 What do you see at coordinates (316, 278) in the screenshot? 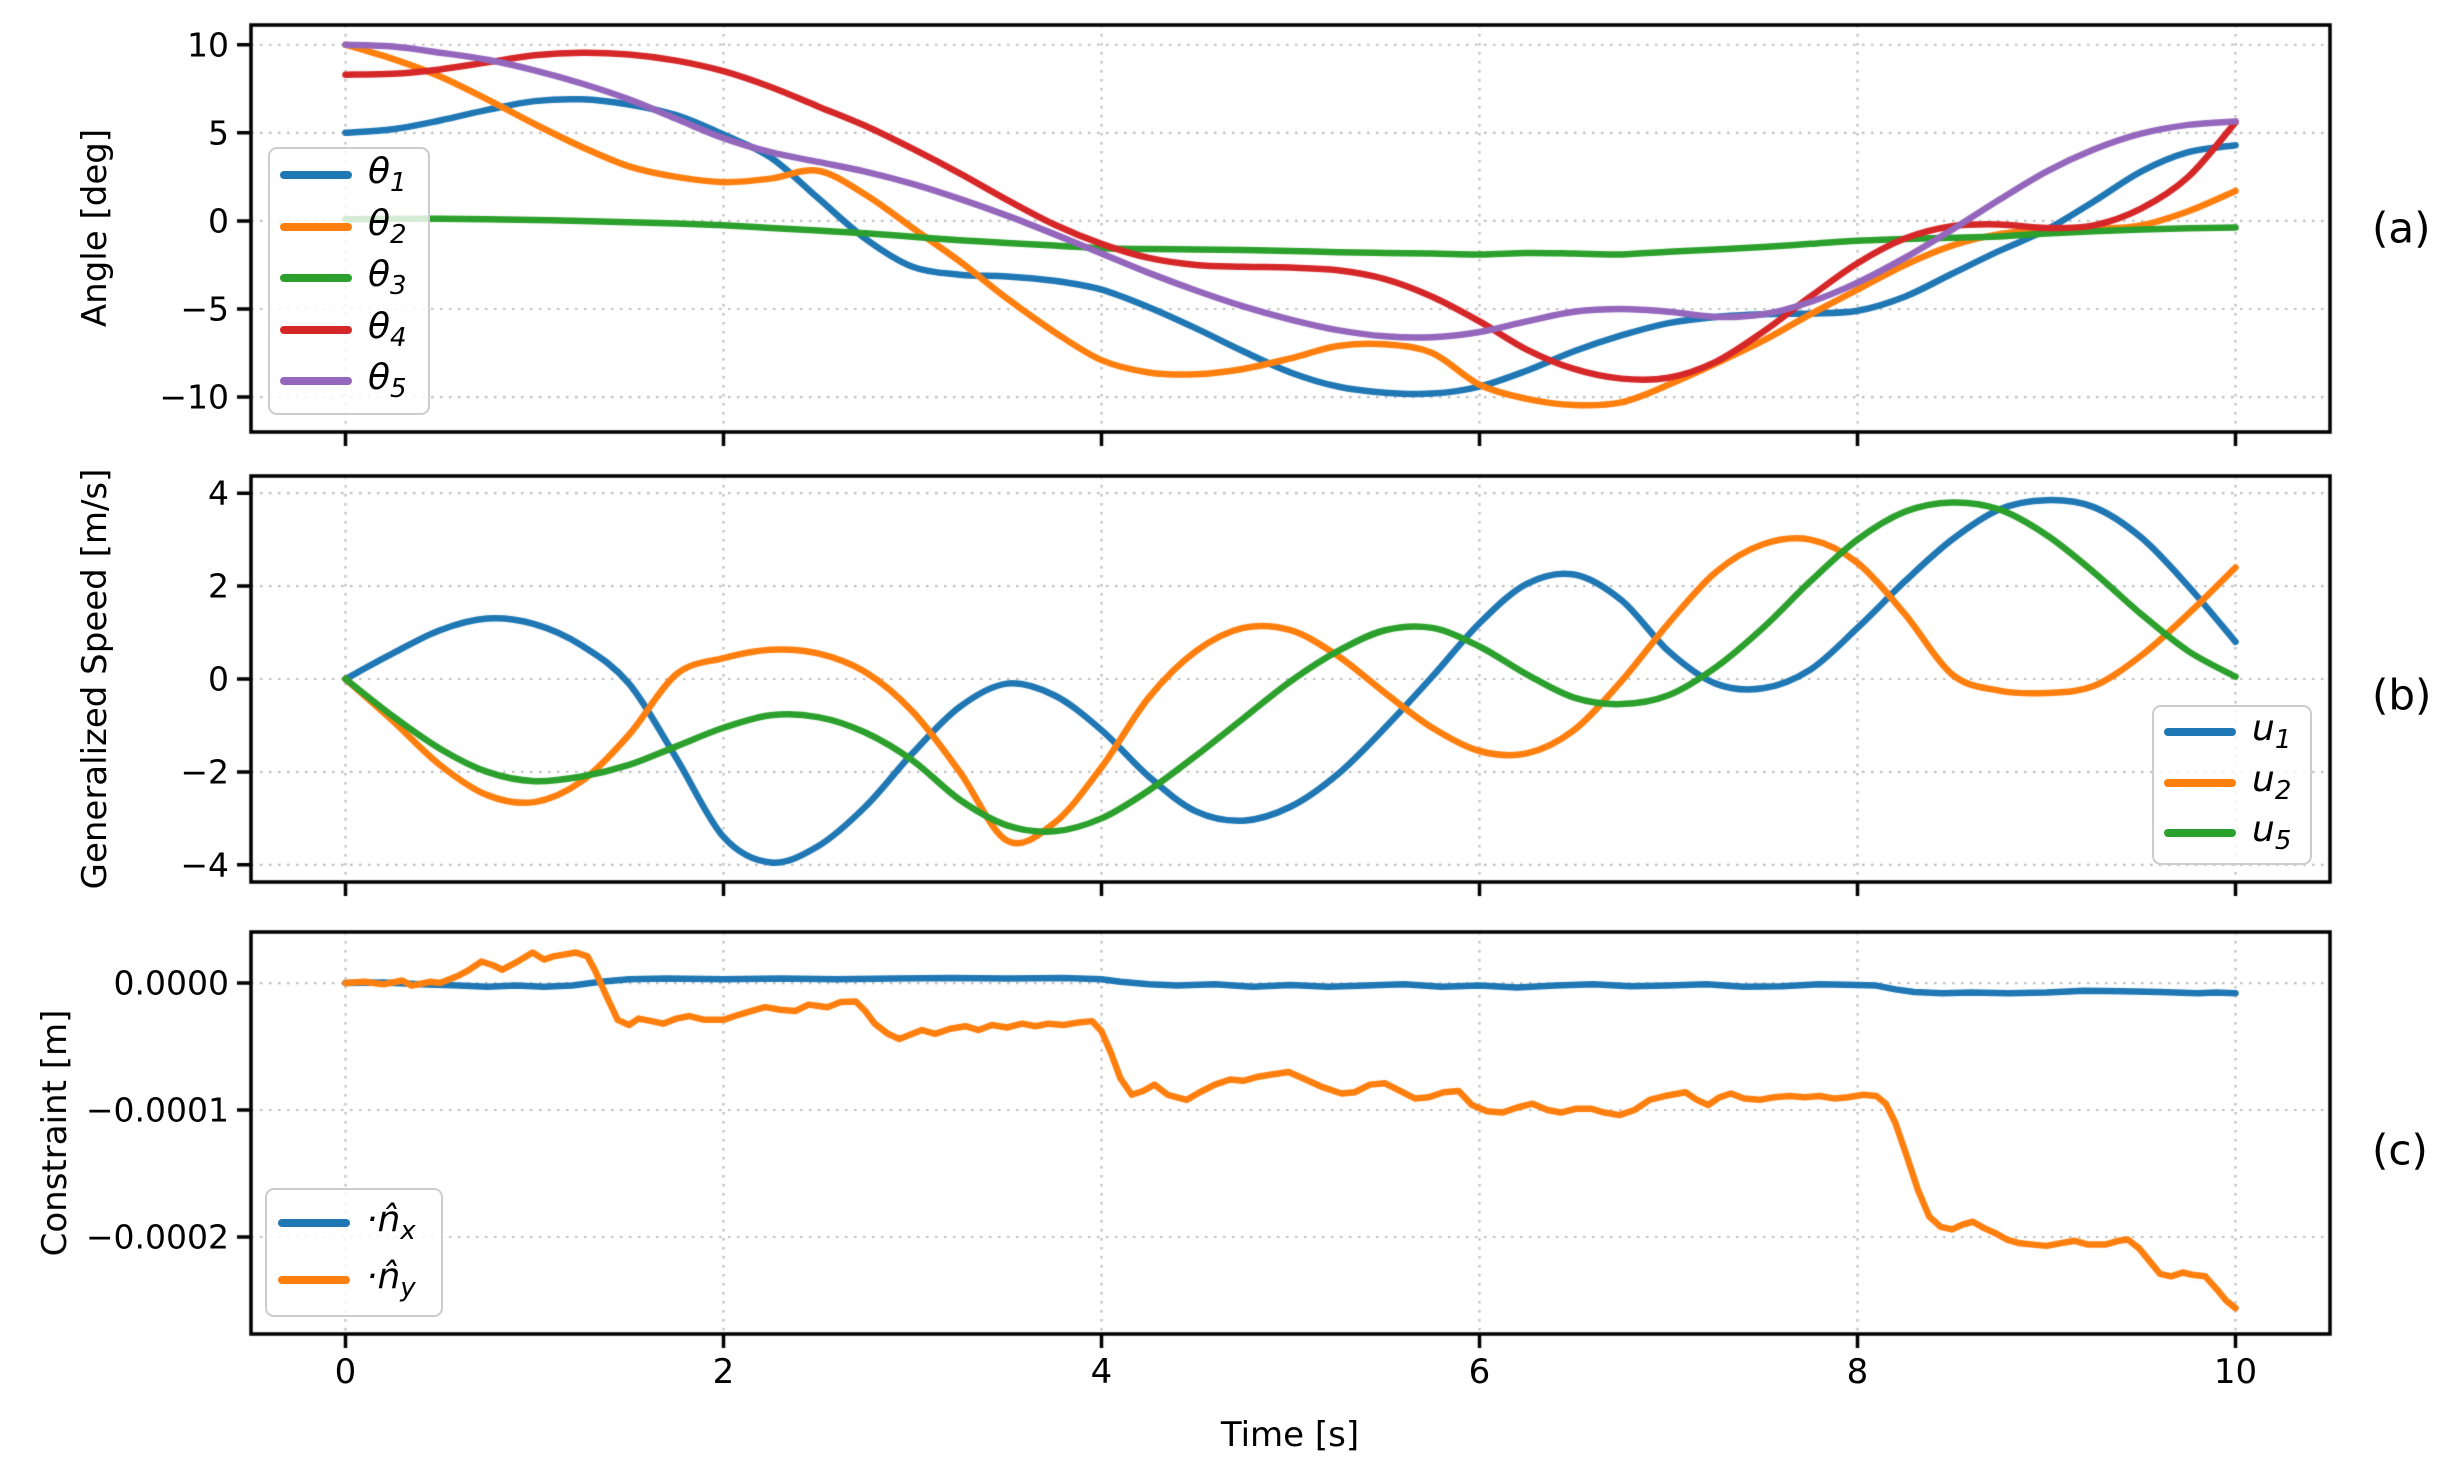
I see `legend-line-sample-theta3` at bounding box center [316, 278].